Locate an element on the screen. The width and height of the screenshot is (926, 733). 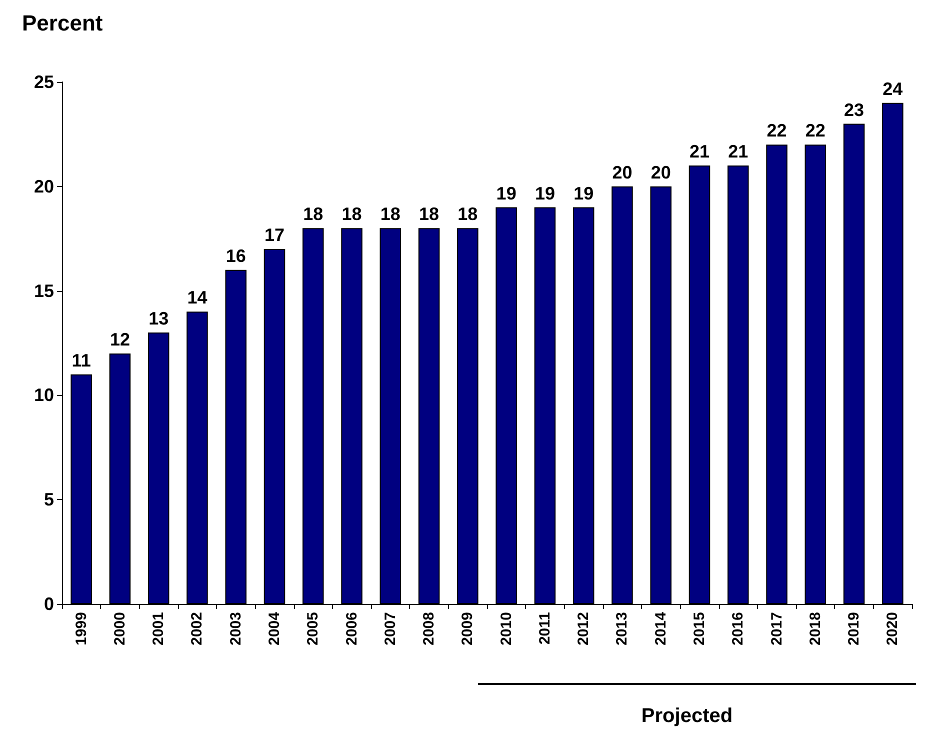
data-label: 13 is located at coordinates (158, 318).